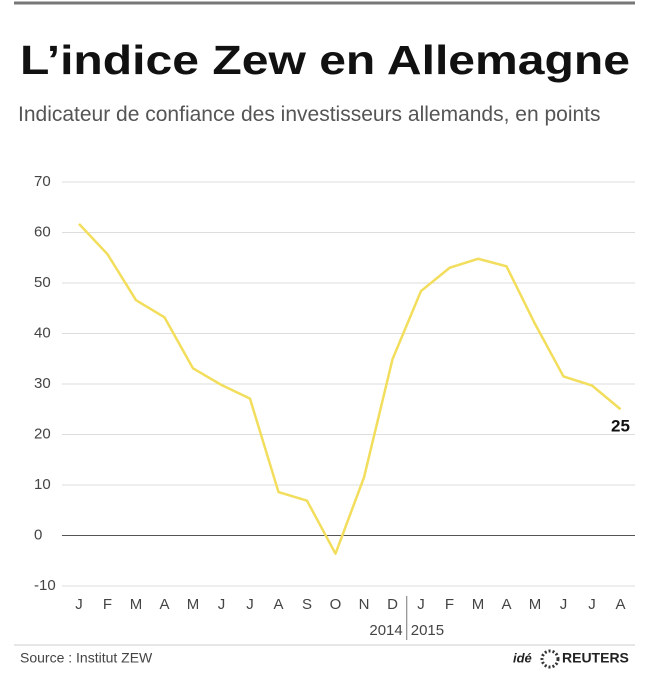 The height and width of the screenshot is (675, 649). What do you see at coordinates (42, 332) in the screenshot?
I see `y-tick-label: 40` at bounding box center [42, 332].